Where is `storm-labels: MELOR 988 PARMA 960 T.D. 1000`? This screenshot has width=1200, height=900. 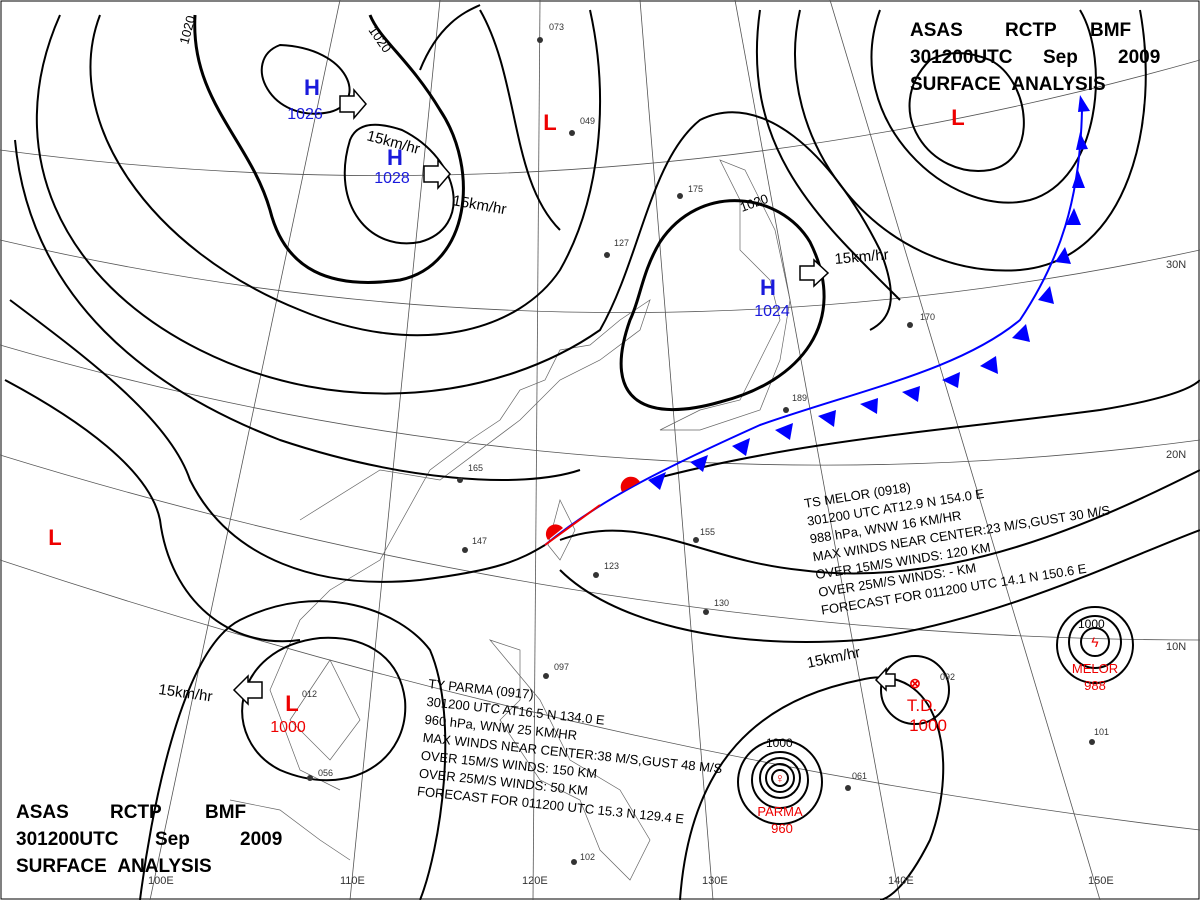 storm-labels: MELOR 988 PARMA 960 T.D. 1000 is located at coordinates (937, 748).